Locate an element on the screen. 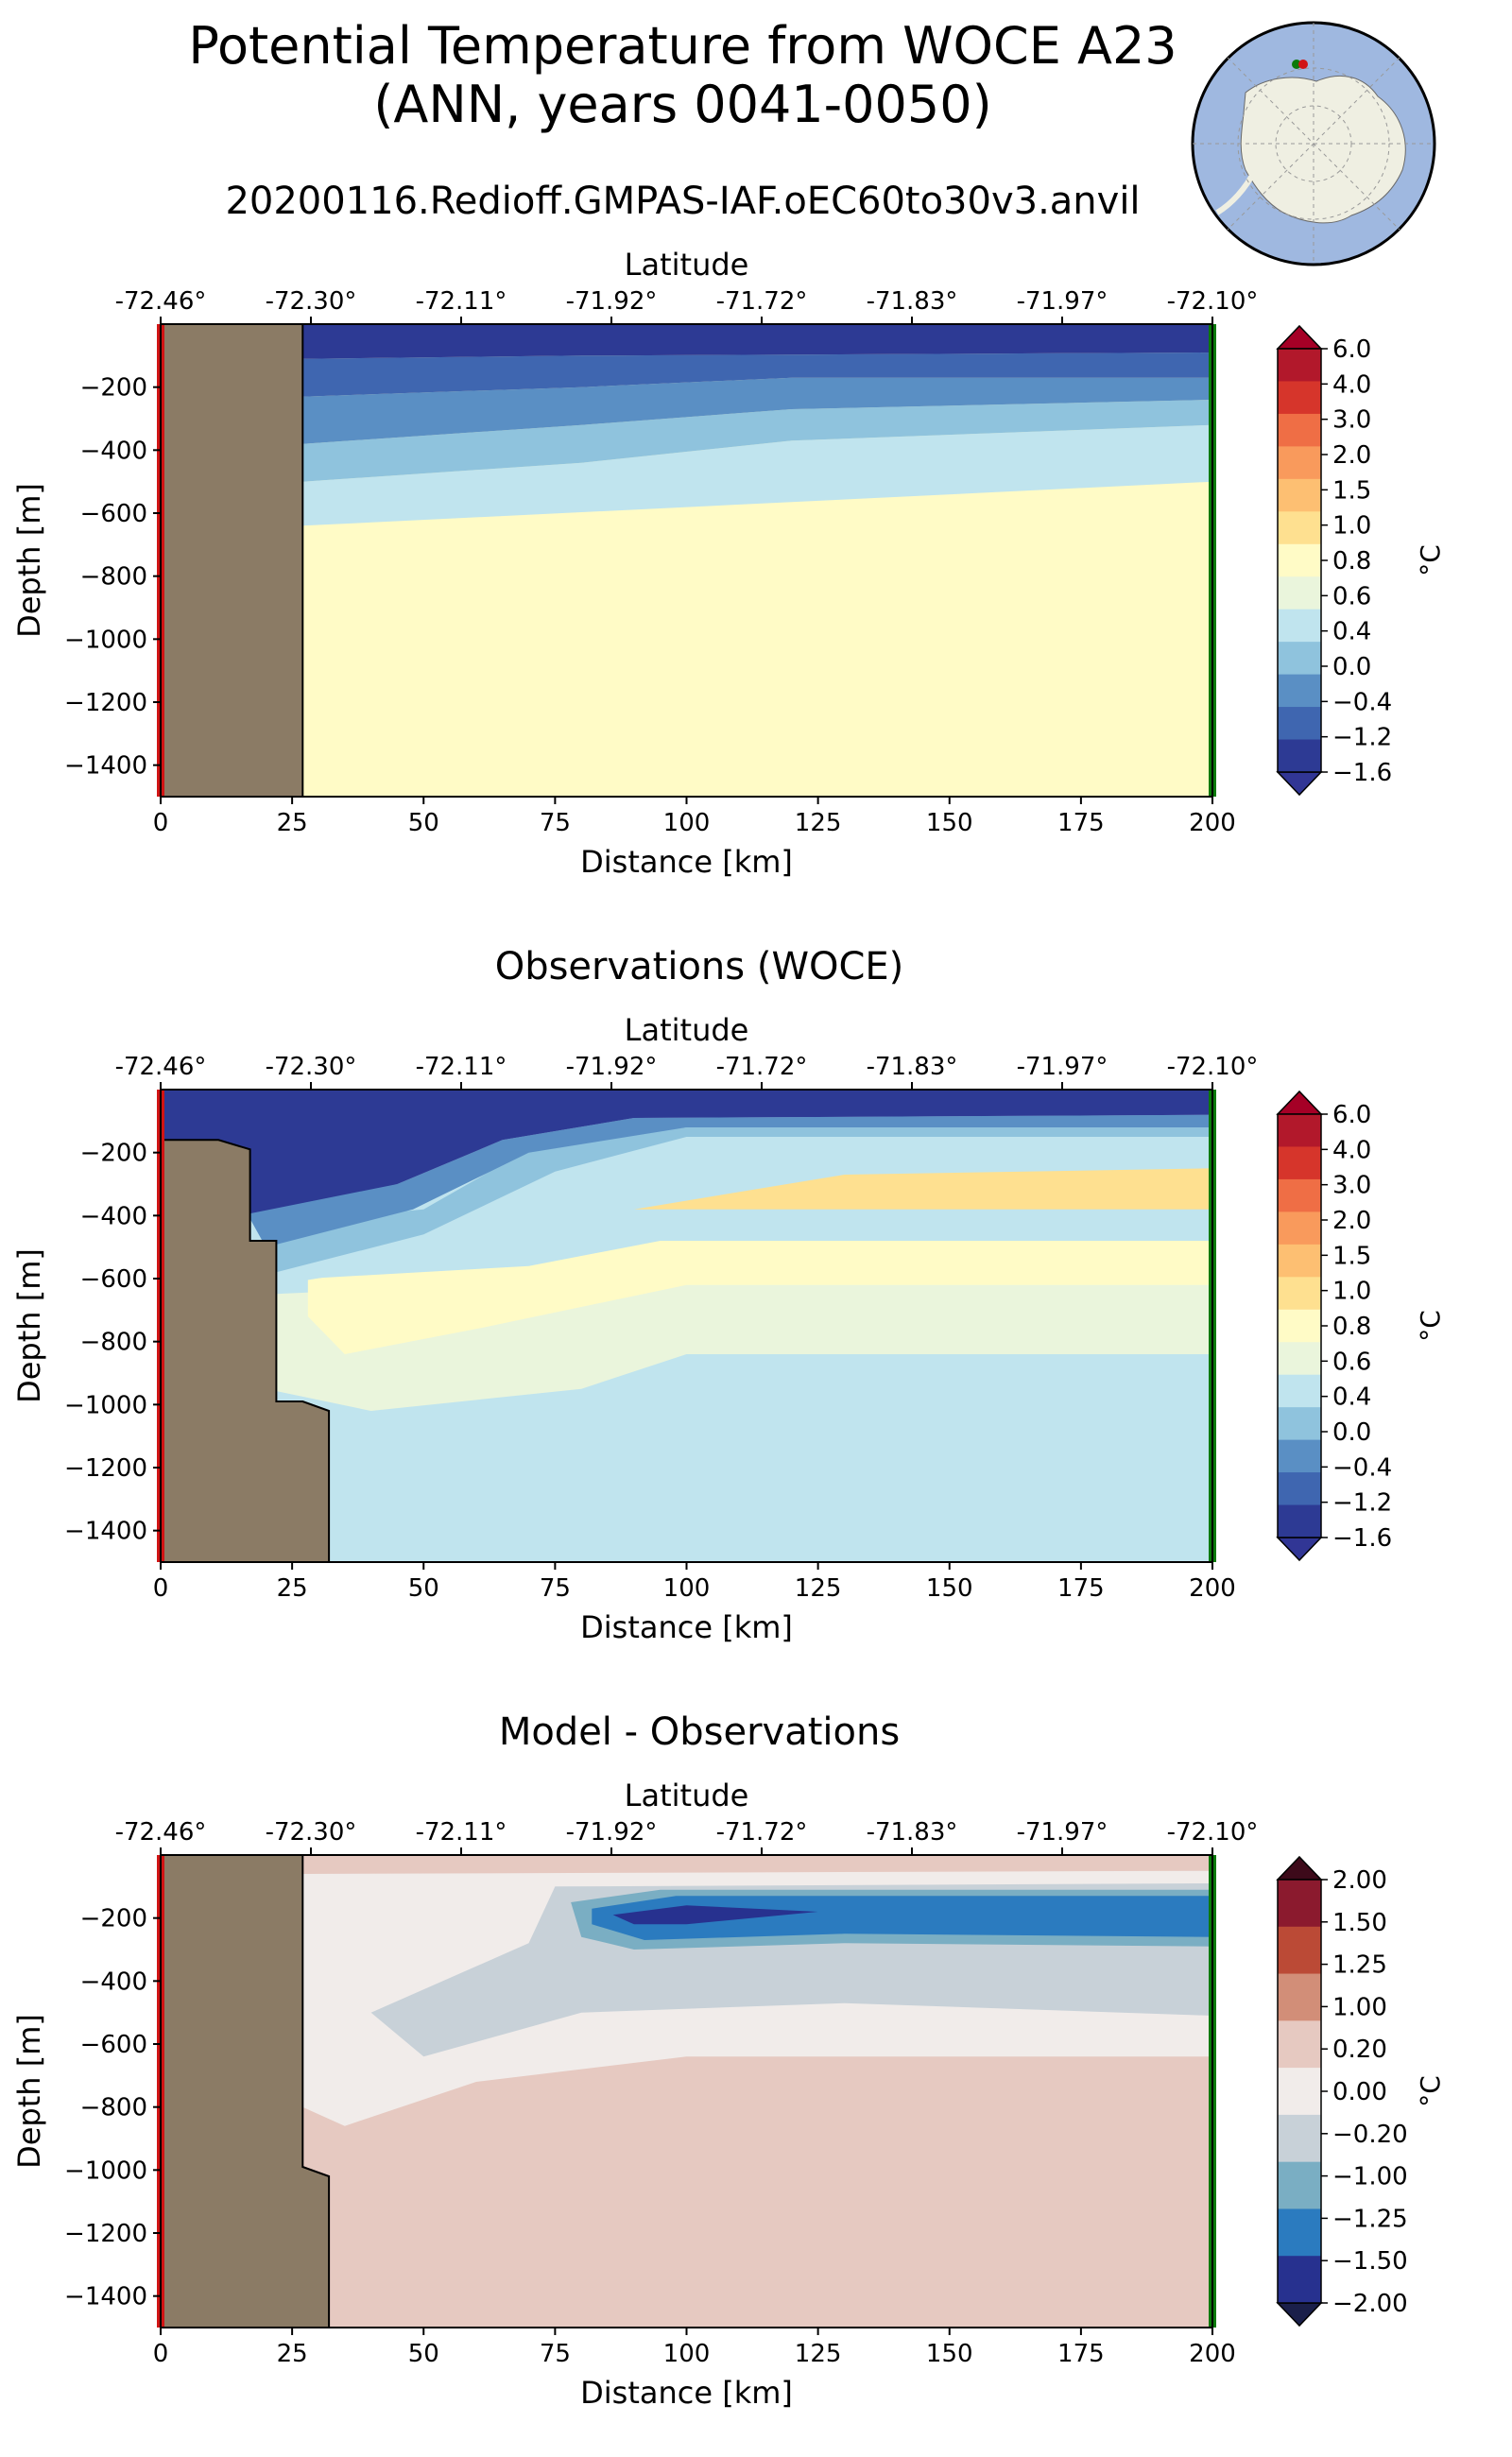 This screenshot has width=1512, height=2457. model-field is located at coordinates (686, 560).